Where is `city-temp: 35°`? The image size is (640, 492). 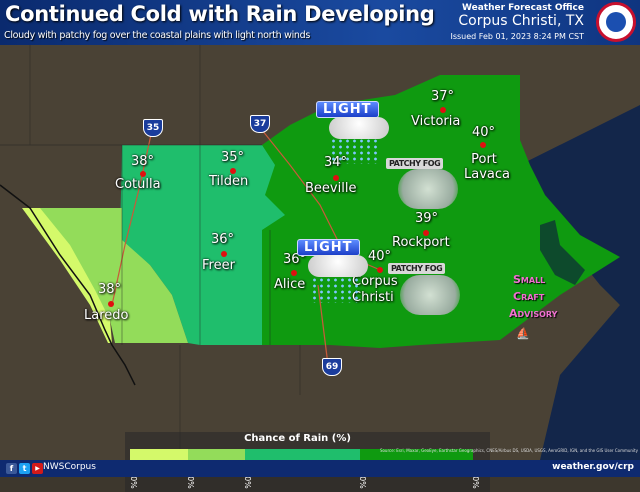
city-temp: 35° is located at coordinates (233, 157).